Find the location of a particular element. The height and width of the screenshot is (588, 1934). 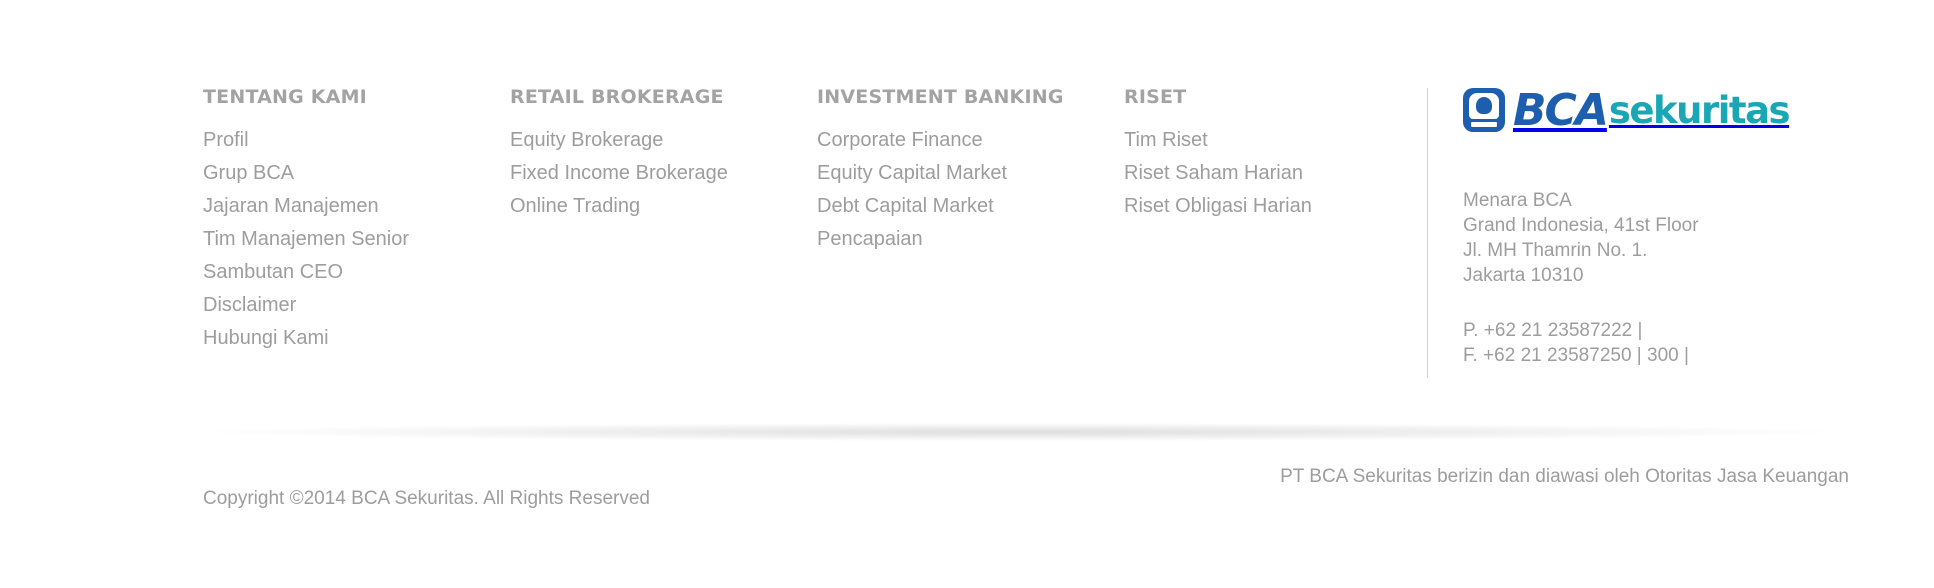

address-line: Jl. MH Thamrin No. 1. is located at coordinates (1555, 250).